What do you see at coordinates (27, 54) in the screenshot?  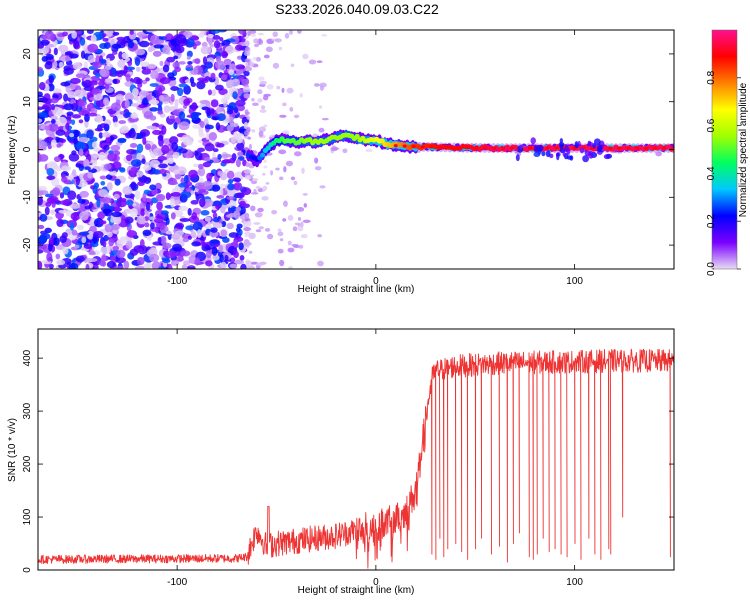 I see `y-tick-label: 20` at bounding box center [27, 54].